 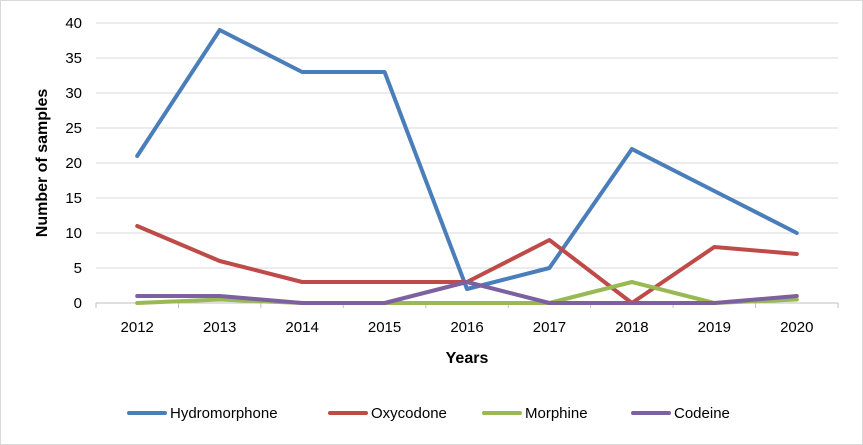 What do you see at coordinates (73, 198) in the screenshot?
I see `y-tick-label: 15` at bounding box center [73, 198].